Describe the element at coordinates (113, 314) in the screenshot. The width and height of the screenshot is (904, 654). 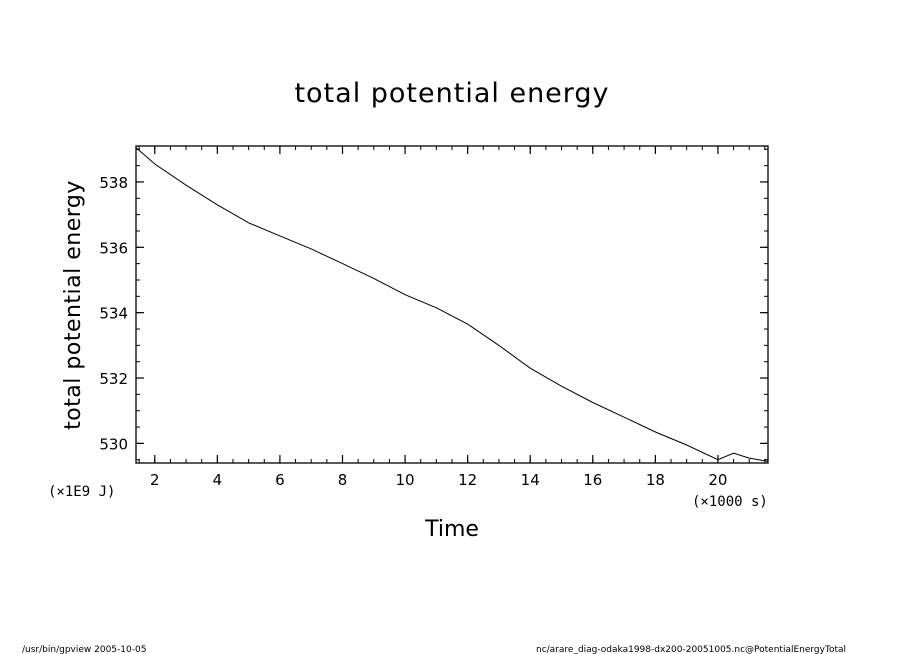
I see `y-tick-label: 534` at that location.